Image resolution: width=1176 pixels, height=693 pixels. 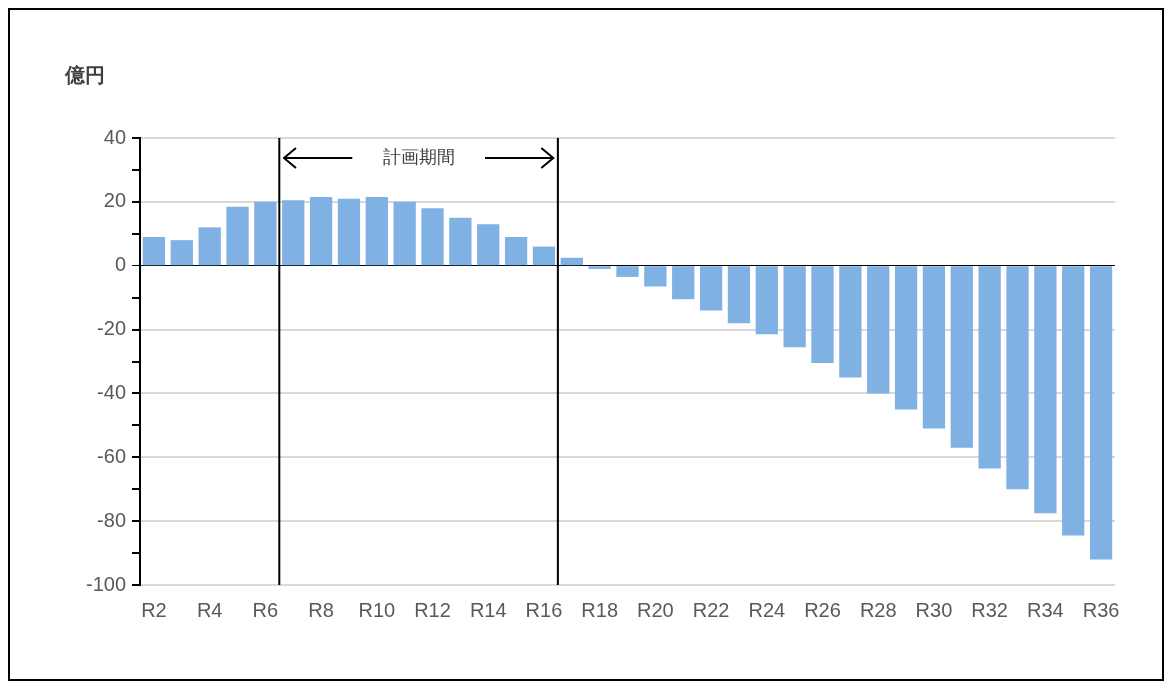 I want to click on x-tick-label: R18, so click(x=600, y=609).